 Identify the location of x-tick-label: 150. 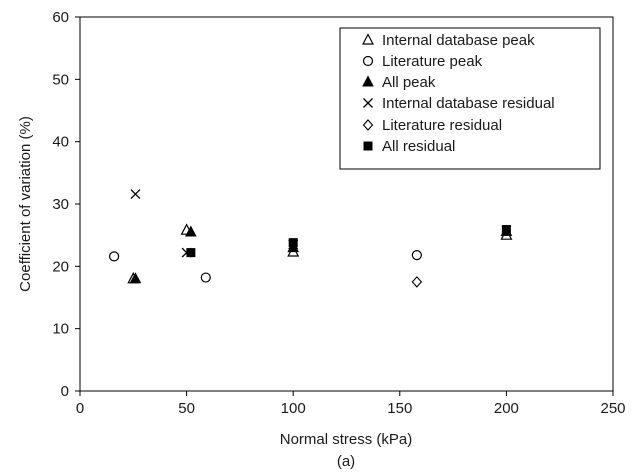
(399, 408).